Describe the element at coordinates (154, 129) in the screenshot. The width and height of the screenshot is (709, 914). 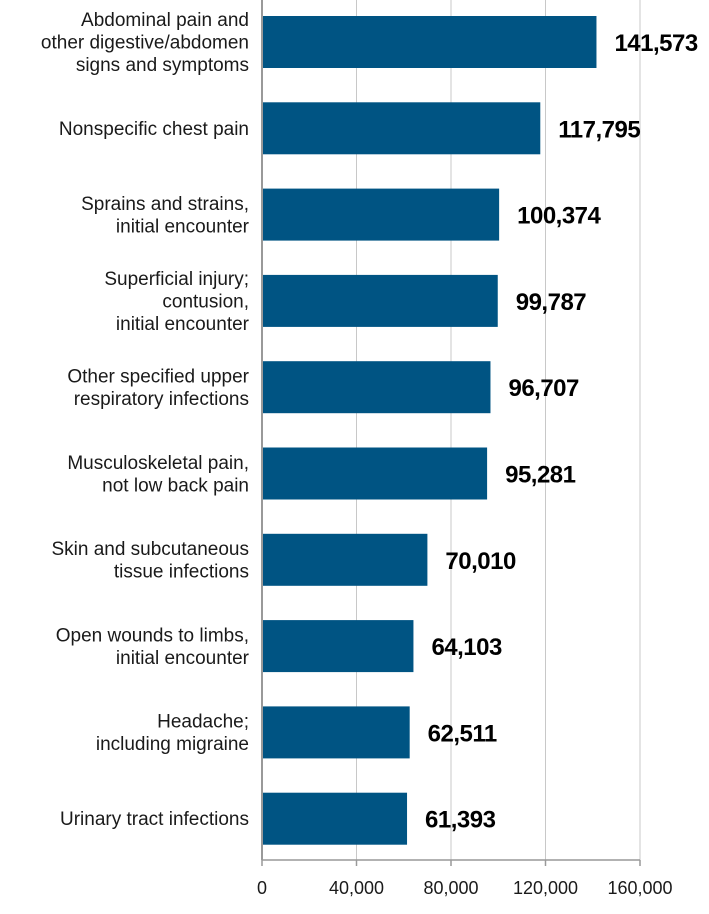
I see `category-label: Nonspecific chest pain` at that location.